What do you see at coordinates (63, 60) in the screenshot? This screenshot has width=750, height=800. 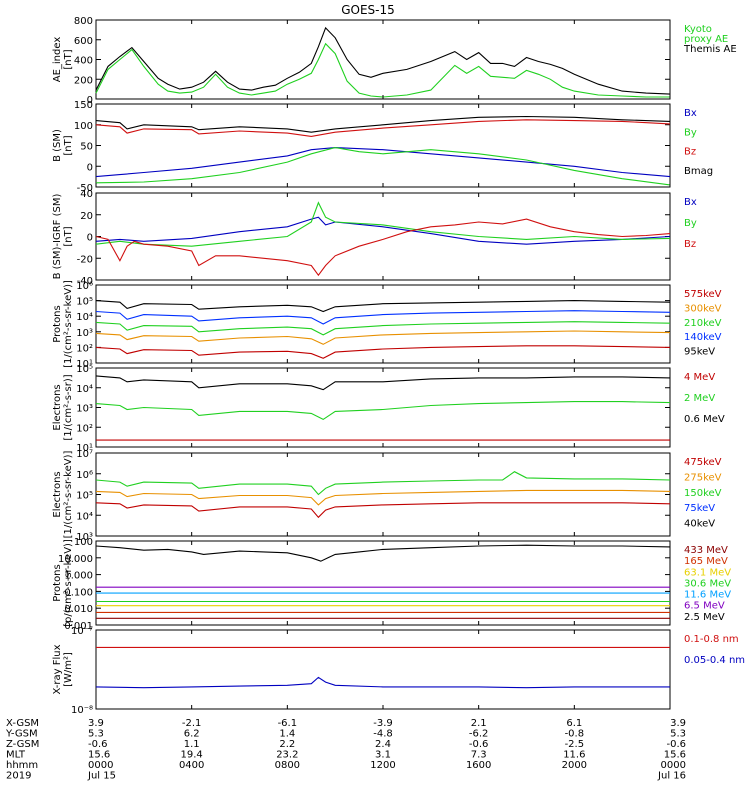 I see `y-axis-label: AE_index[nT]` at bounding box center [63, 60].